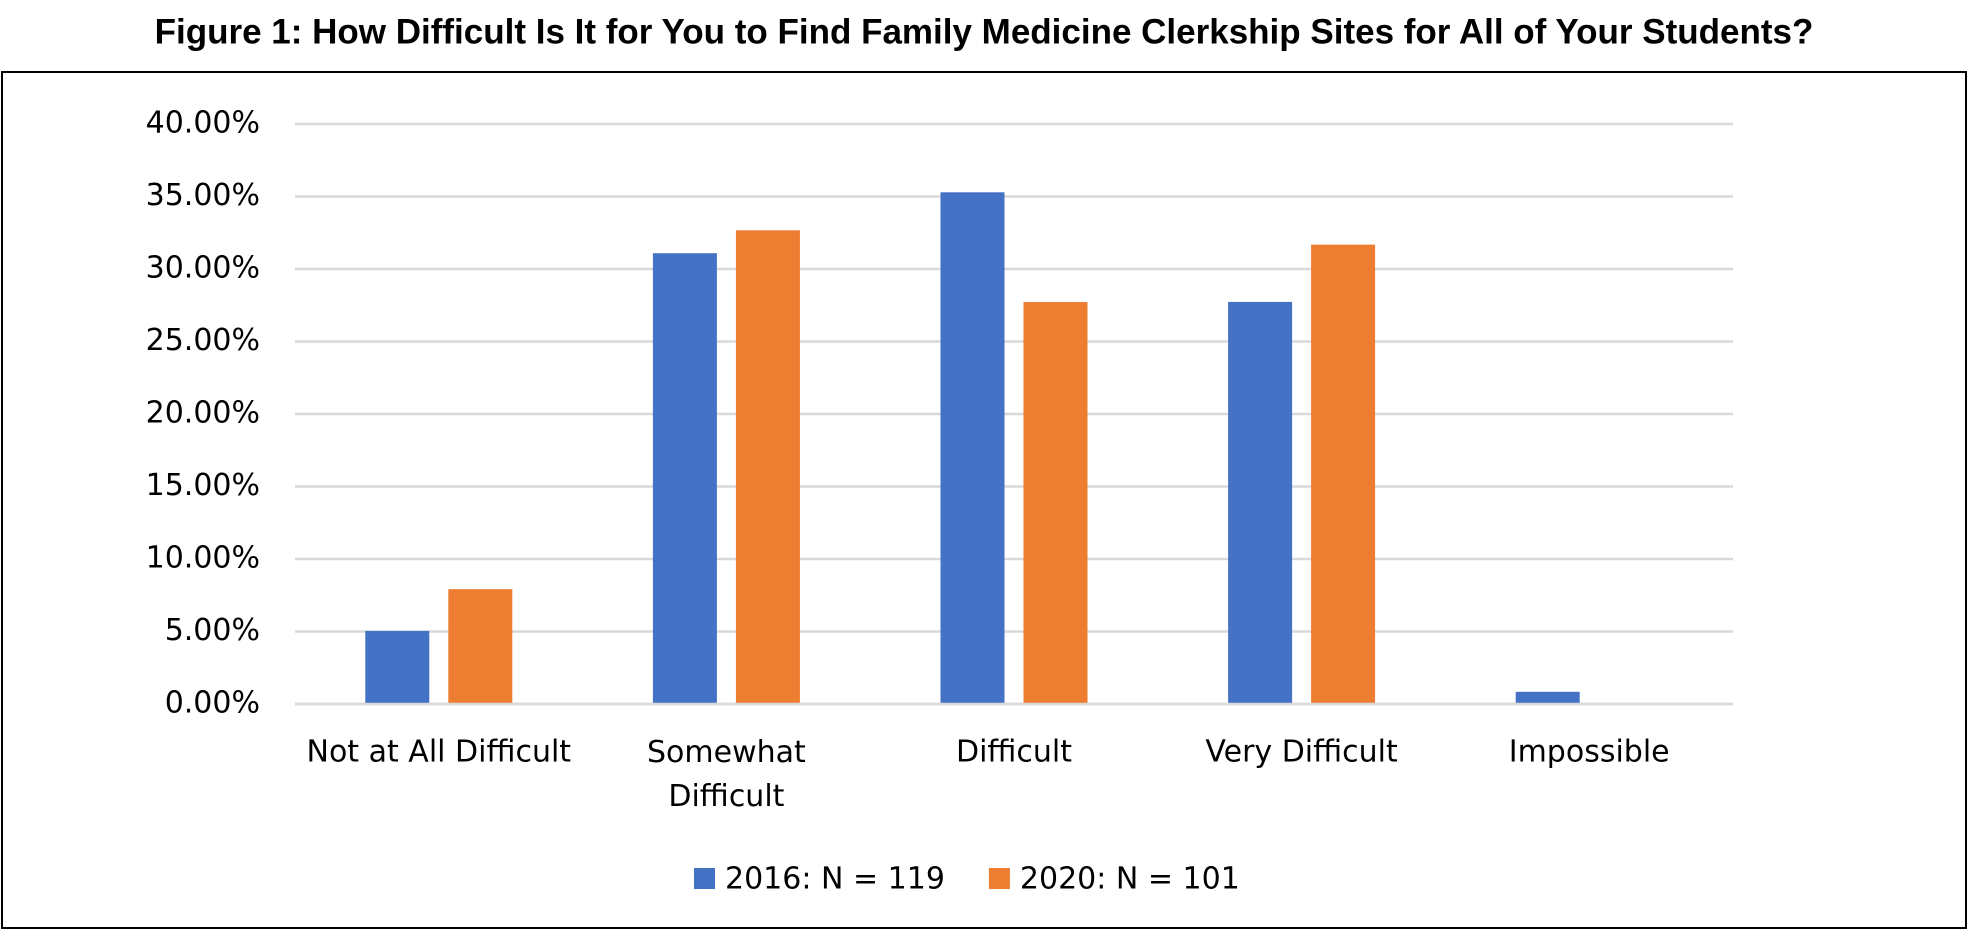  What do you see at coordinates (203, 558) in the screenshot?
I see `y-tick-label: 10.00%` at bounding box center [203, 558].